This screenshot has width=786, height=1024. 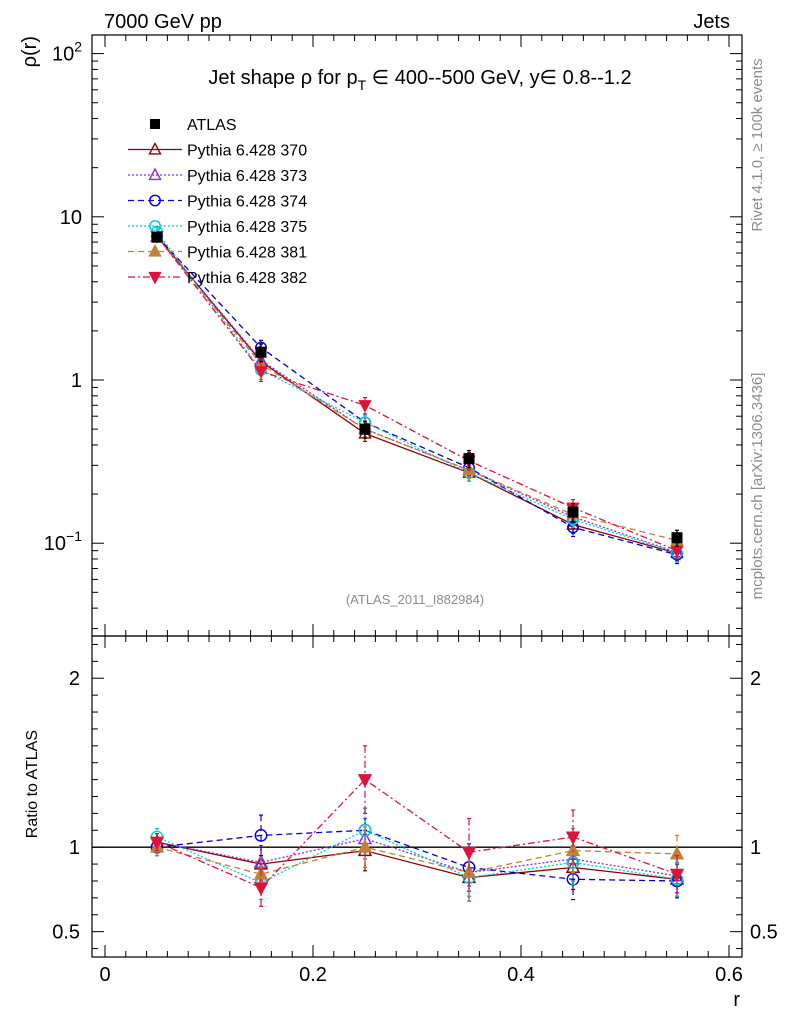 I want to click on main-y-tick-label: 10, so click(x=71, y=218).